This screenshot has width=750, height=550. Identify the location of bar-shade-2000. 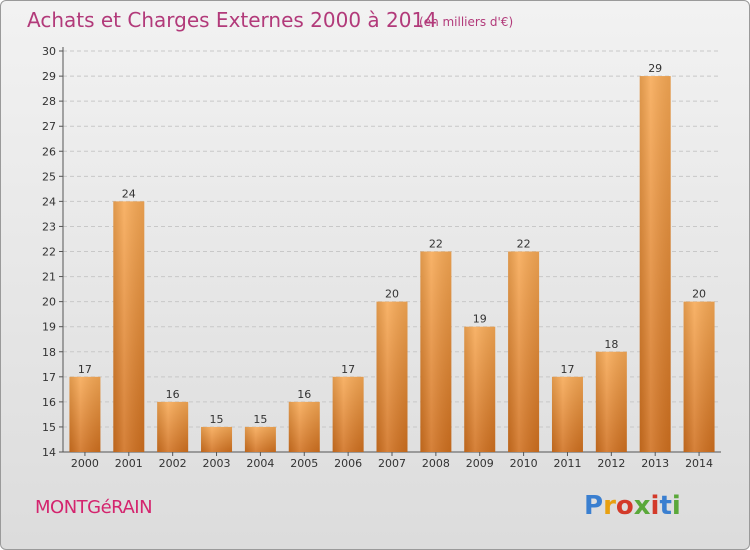
(85, 414).